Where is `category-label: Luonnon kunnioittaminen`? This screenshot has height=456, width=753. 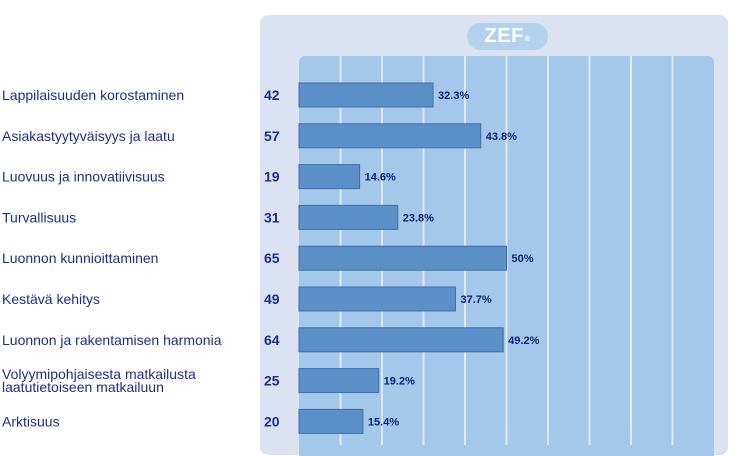
category-label: Luonnon kunnioittaminen is located at coordinates (80, 258).